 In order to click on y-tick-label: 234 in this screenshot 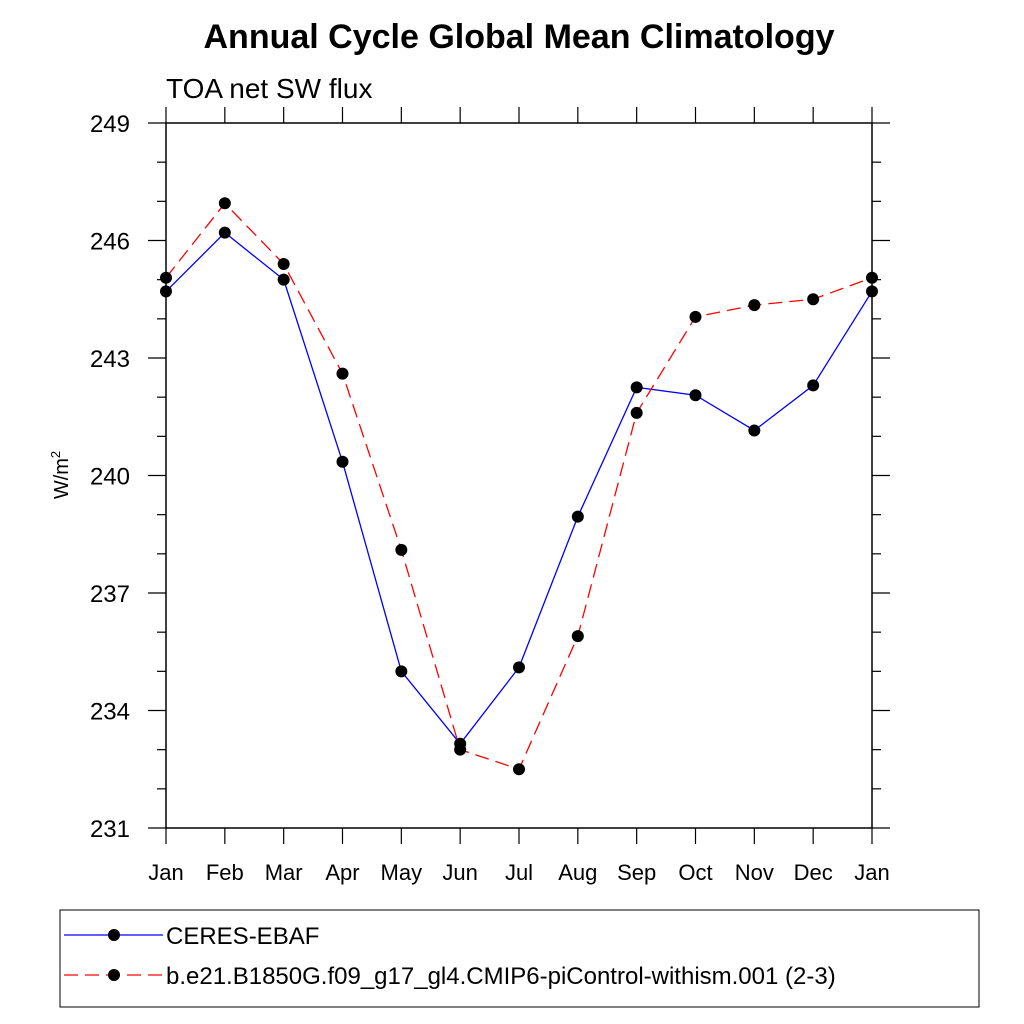, I will do `click(110, 712)`.